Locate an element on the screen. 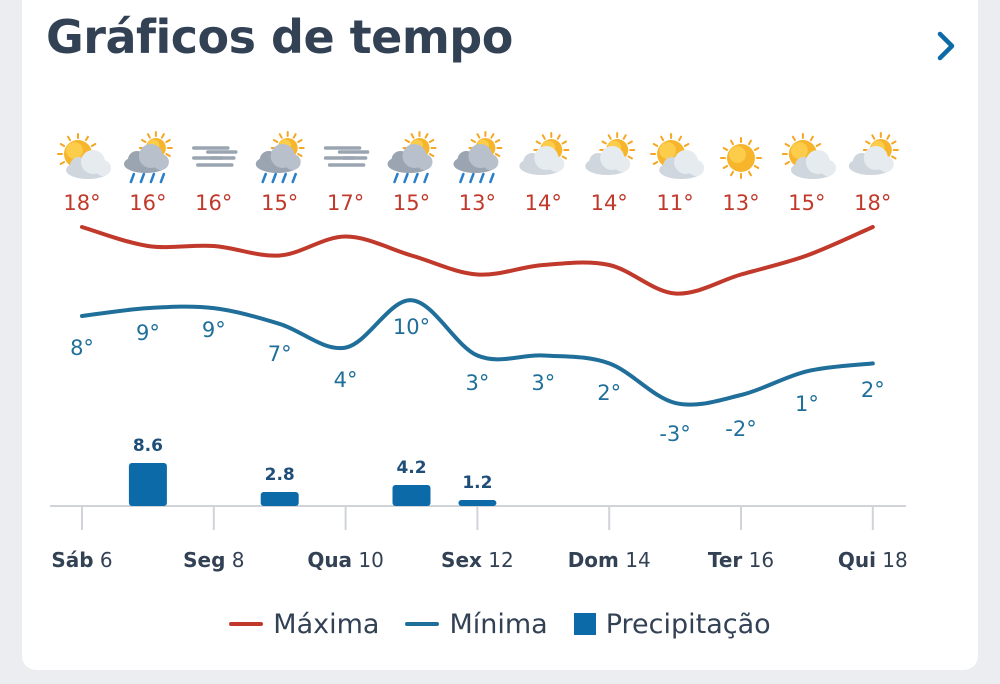 The image size is (1000, 684). min-temp-label: 10° is located at coordinates (411, 327).